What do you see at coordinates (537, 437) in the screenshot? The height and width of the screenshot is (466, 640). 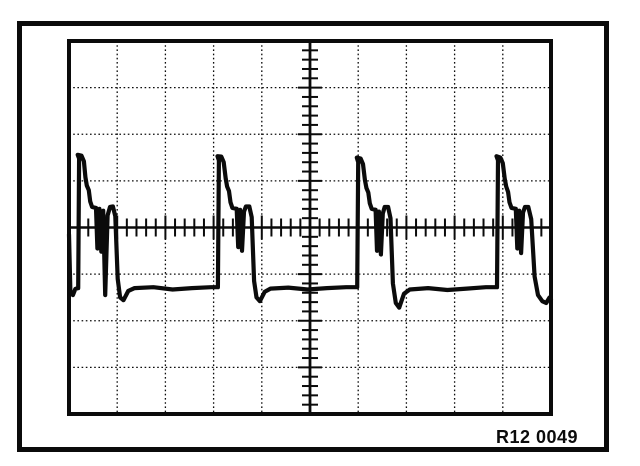 I see `figure-code-label: R12 0049` at bounding box center [537, 437].